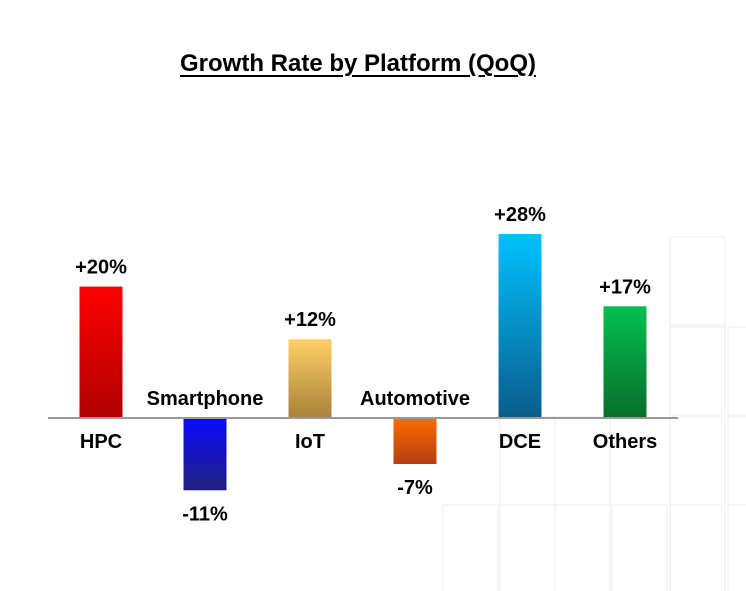  What do you see at coordinates (415, 399) in the screenshot?
I see `category-label-automotive: Automotive` at bounding box center [415, 399].